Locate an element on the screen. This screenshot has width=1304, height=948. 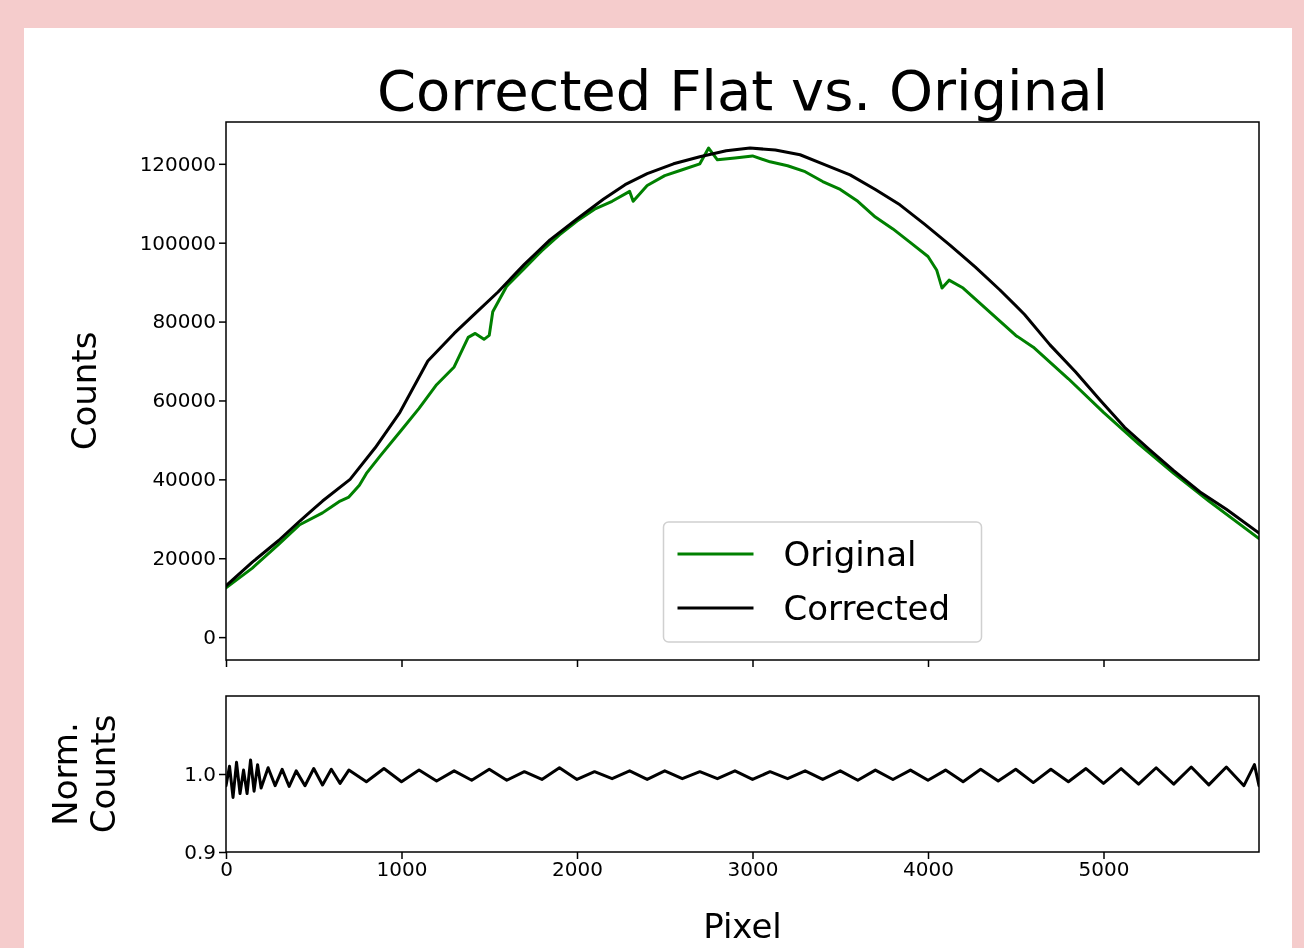
y-axis-title: Counts is located at coordinates (83, 391).